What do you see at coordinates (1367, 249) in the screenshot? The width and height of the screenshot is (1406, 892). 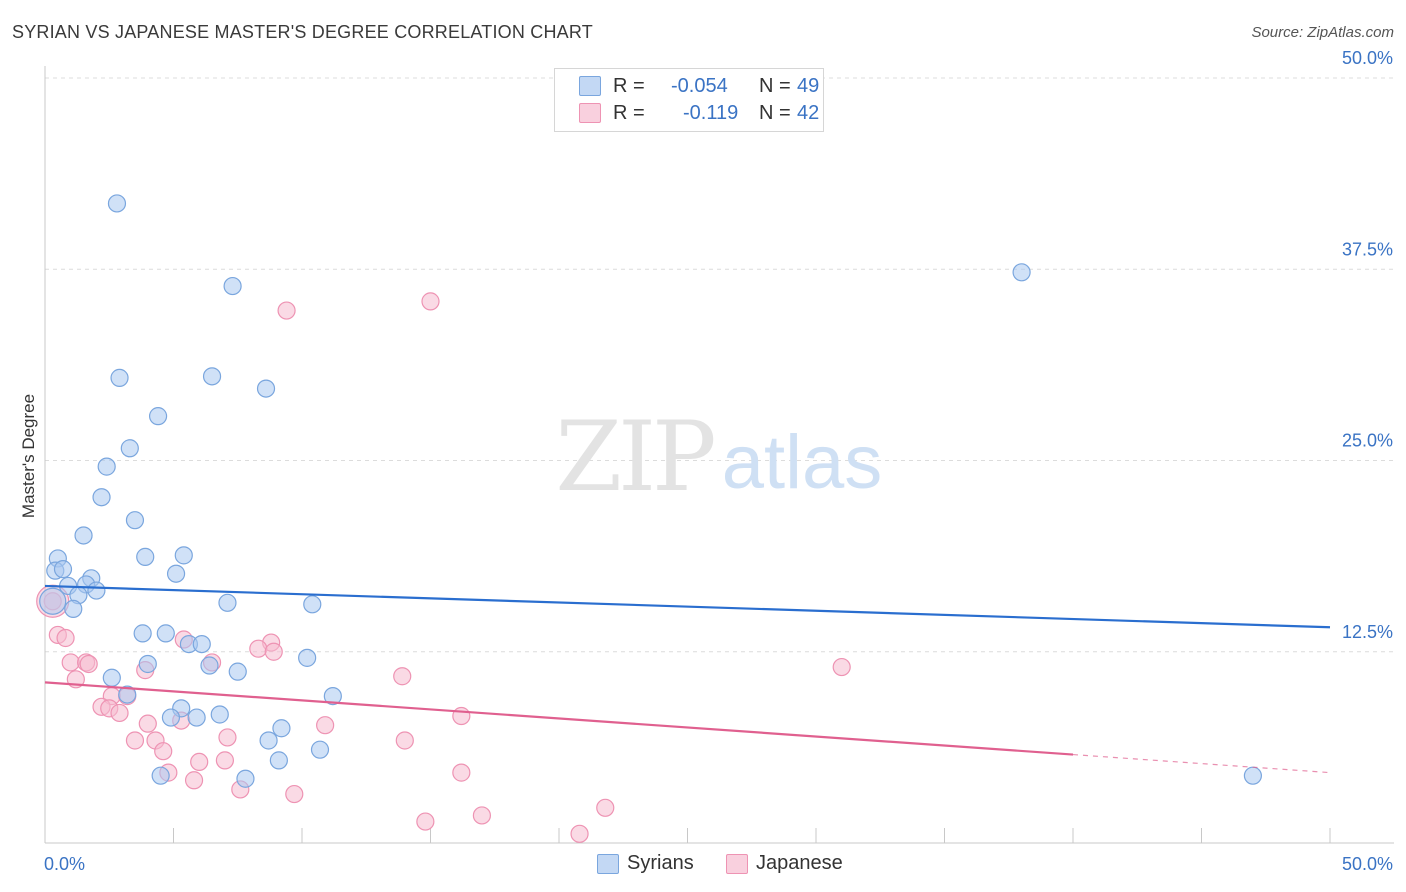 I see `y-tick-label: 37.5%` at bounding box center [1367, 249].